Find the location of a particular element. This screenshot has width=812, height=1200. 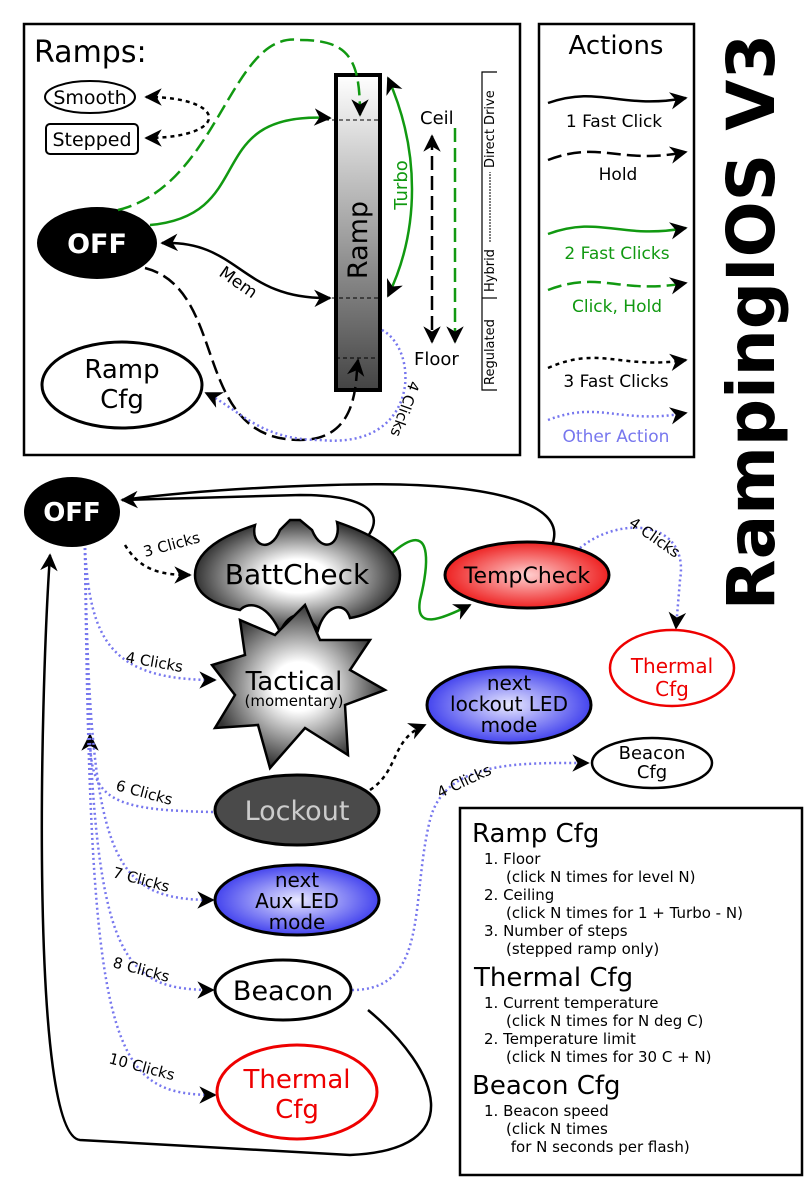

actions-title: Actions is located at coordinates (616, 46).